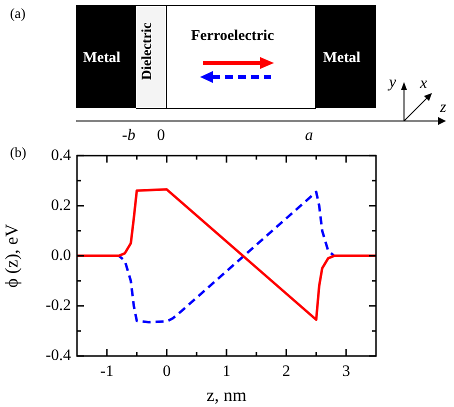 The width and height of the screenshot is (454, 407). Describe the element at coordinates (129, 135) in the screenshot. I see `text: -b` at that location.